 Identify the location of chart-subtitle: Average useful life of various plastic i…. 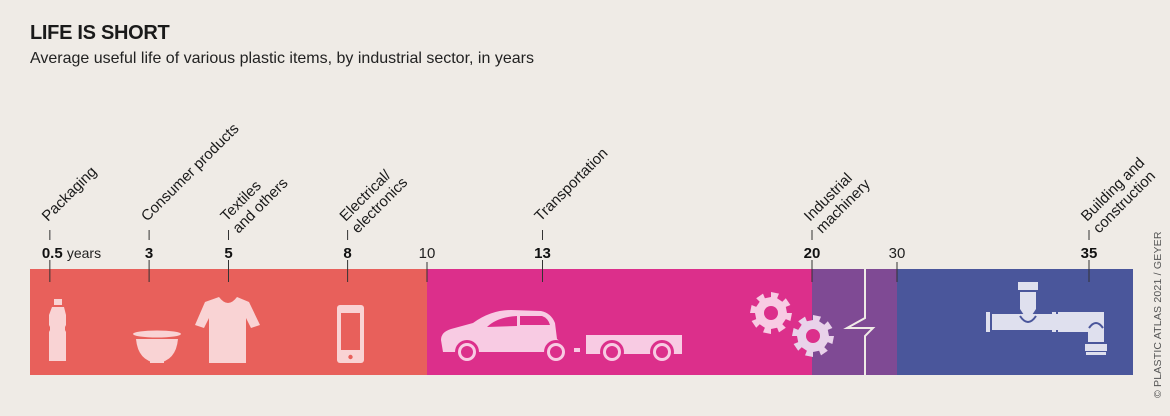
(282, 58).